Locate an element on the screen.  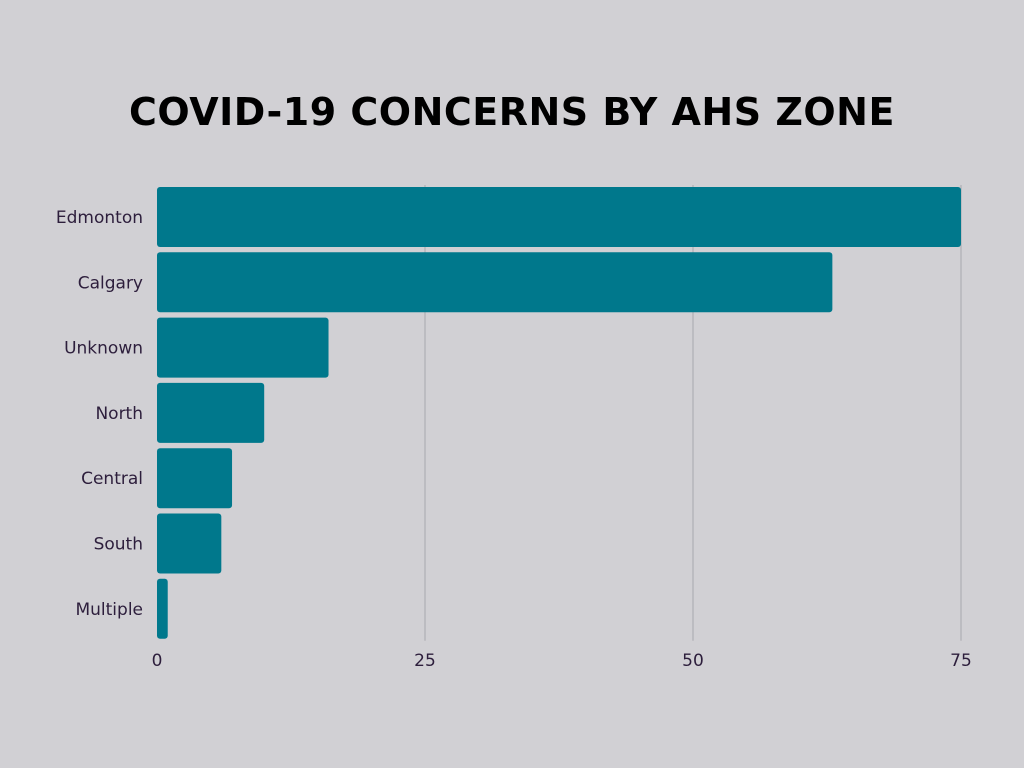
category-label-south: South is located at coordinates (118, 545).